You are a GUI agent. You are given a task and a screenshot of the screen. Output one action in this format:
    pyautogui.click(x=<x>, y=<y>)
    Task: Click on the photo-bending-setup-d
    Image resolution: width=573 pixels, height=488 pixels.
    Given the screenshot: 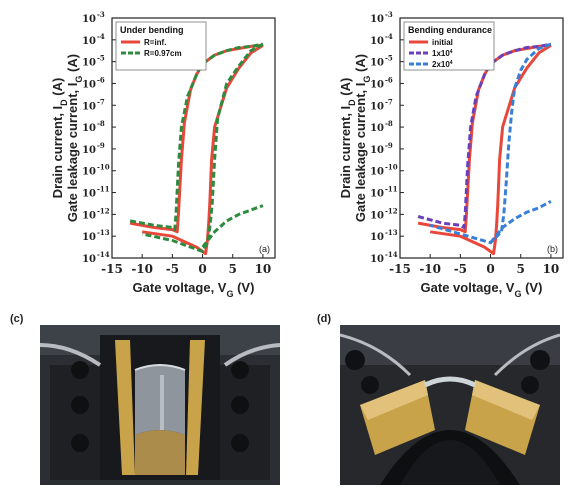 What is the action you would take?
    pyautogui.click(x=450, y=405)
    